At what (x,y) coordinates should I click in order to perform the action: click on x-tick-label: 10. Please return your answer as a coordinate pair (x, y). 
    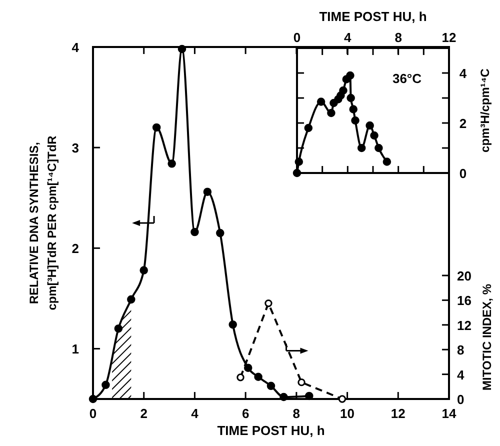
    Looking at the image, I should click on (347, 413).